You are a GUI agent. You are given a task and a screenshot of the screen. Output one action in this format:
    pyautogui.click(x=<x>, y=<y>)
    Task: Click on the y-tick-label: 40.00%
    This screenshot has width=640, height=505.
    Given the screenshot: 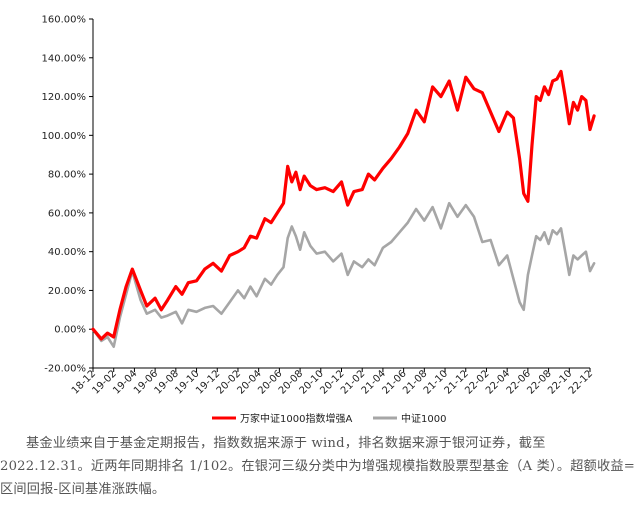 What is the action you would take?
    pyautogui.click(x=67, y=252)
    